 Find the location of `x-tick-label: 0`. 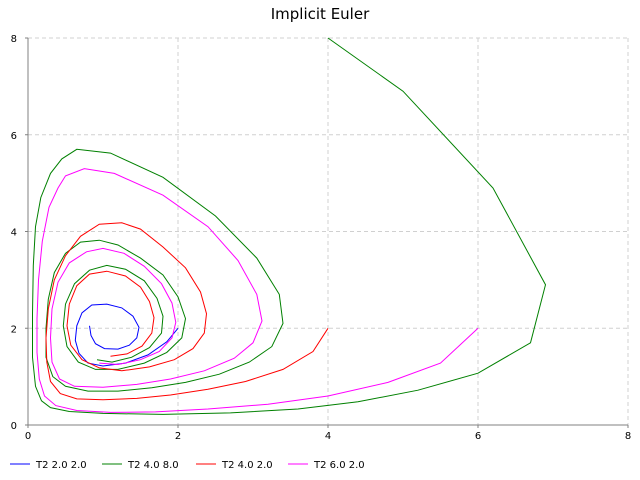

x-tick-label: 0 is located at coordinates (28, 436).